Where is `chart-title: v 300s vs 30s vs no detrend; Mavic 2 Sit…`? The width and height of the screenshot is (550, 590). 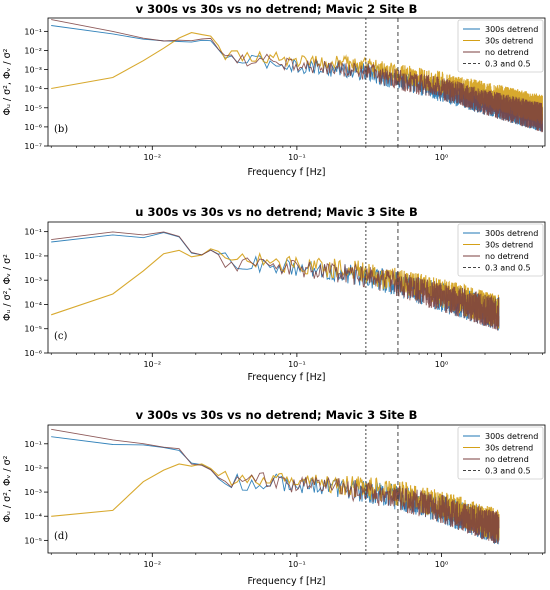 chart-title: v 300s vs 30s vs no detrend; Mavic 2 Sit… is located at coordinates (277, 9).